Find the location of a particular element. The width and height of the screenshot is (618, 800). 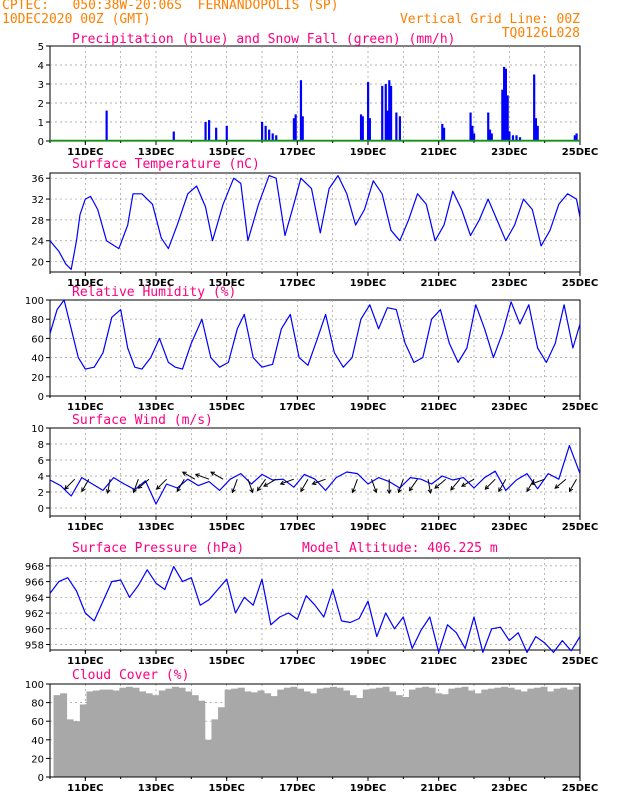

x-tick-label: 21DEC is located at coordinates (438, 152).